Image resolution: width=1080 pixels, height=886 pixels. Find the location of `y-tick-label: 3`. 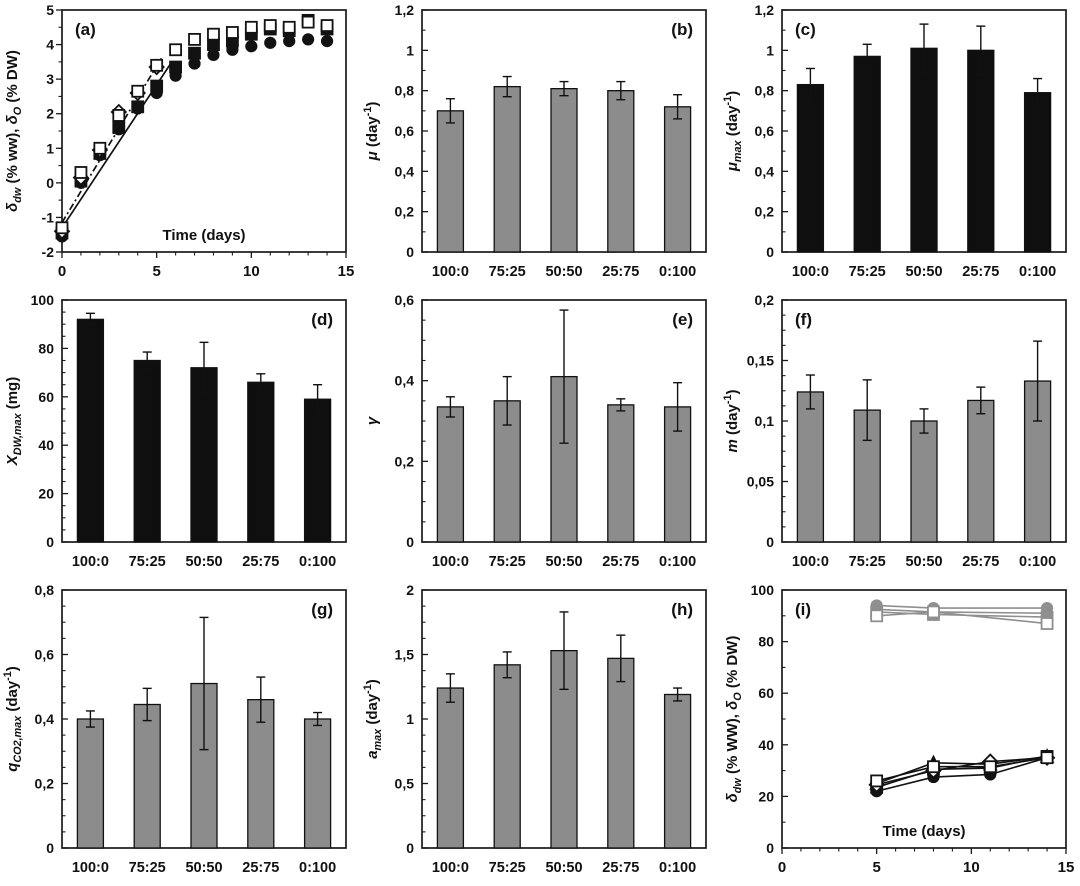

y-tick-label: 3 is located at coordinates (50, 79).